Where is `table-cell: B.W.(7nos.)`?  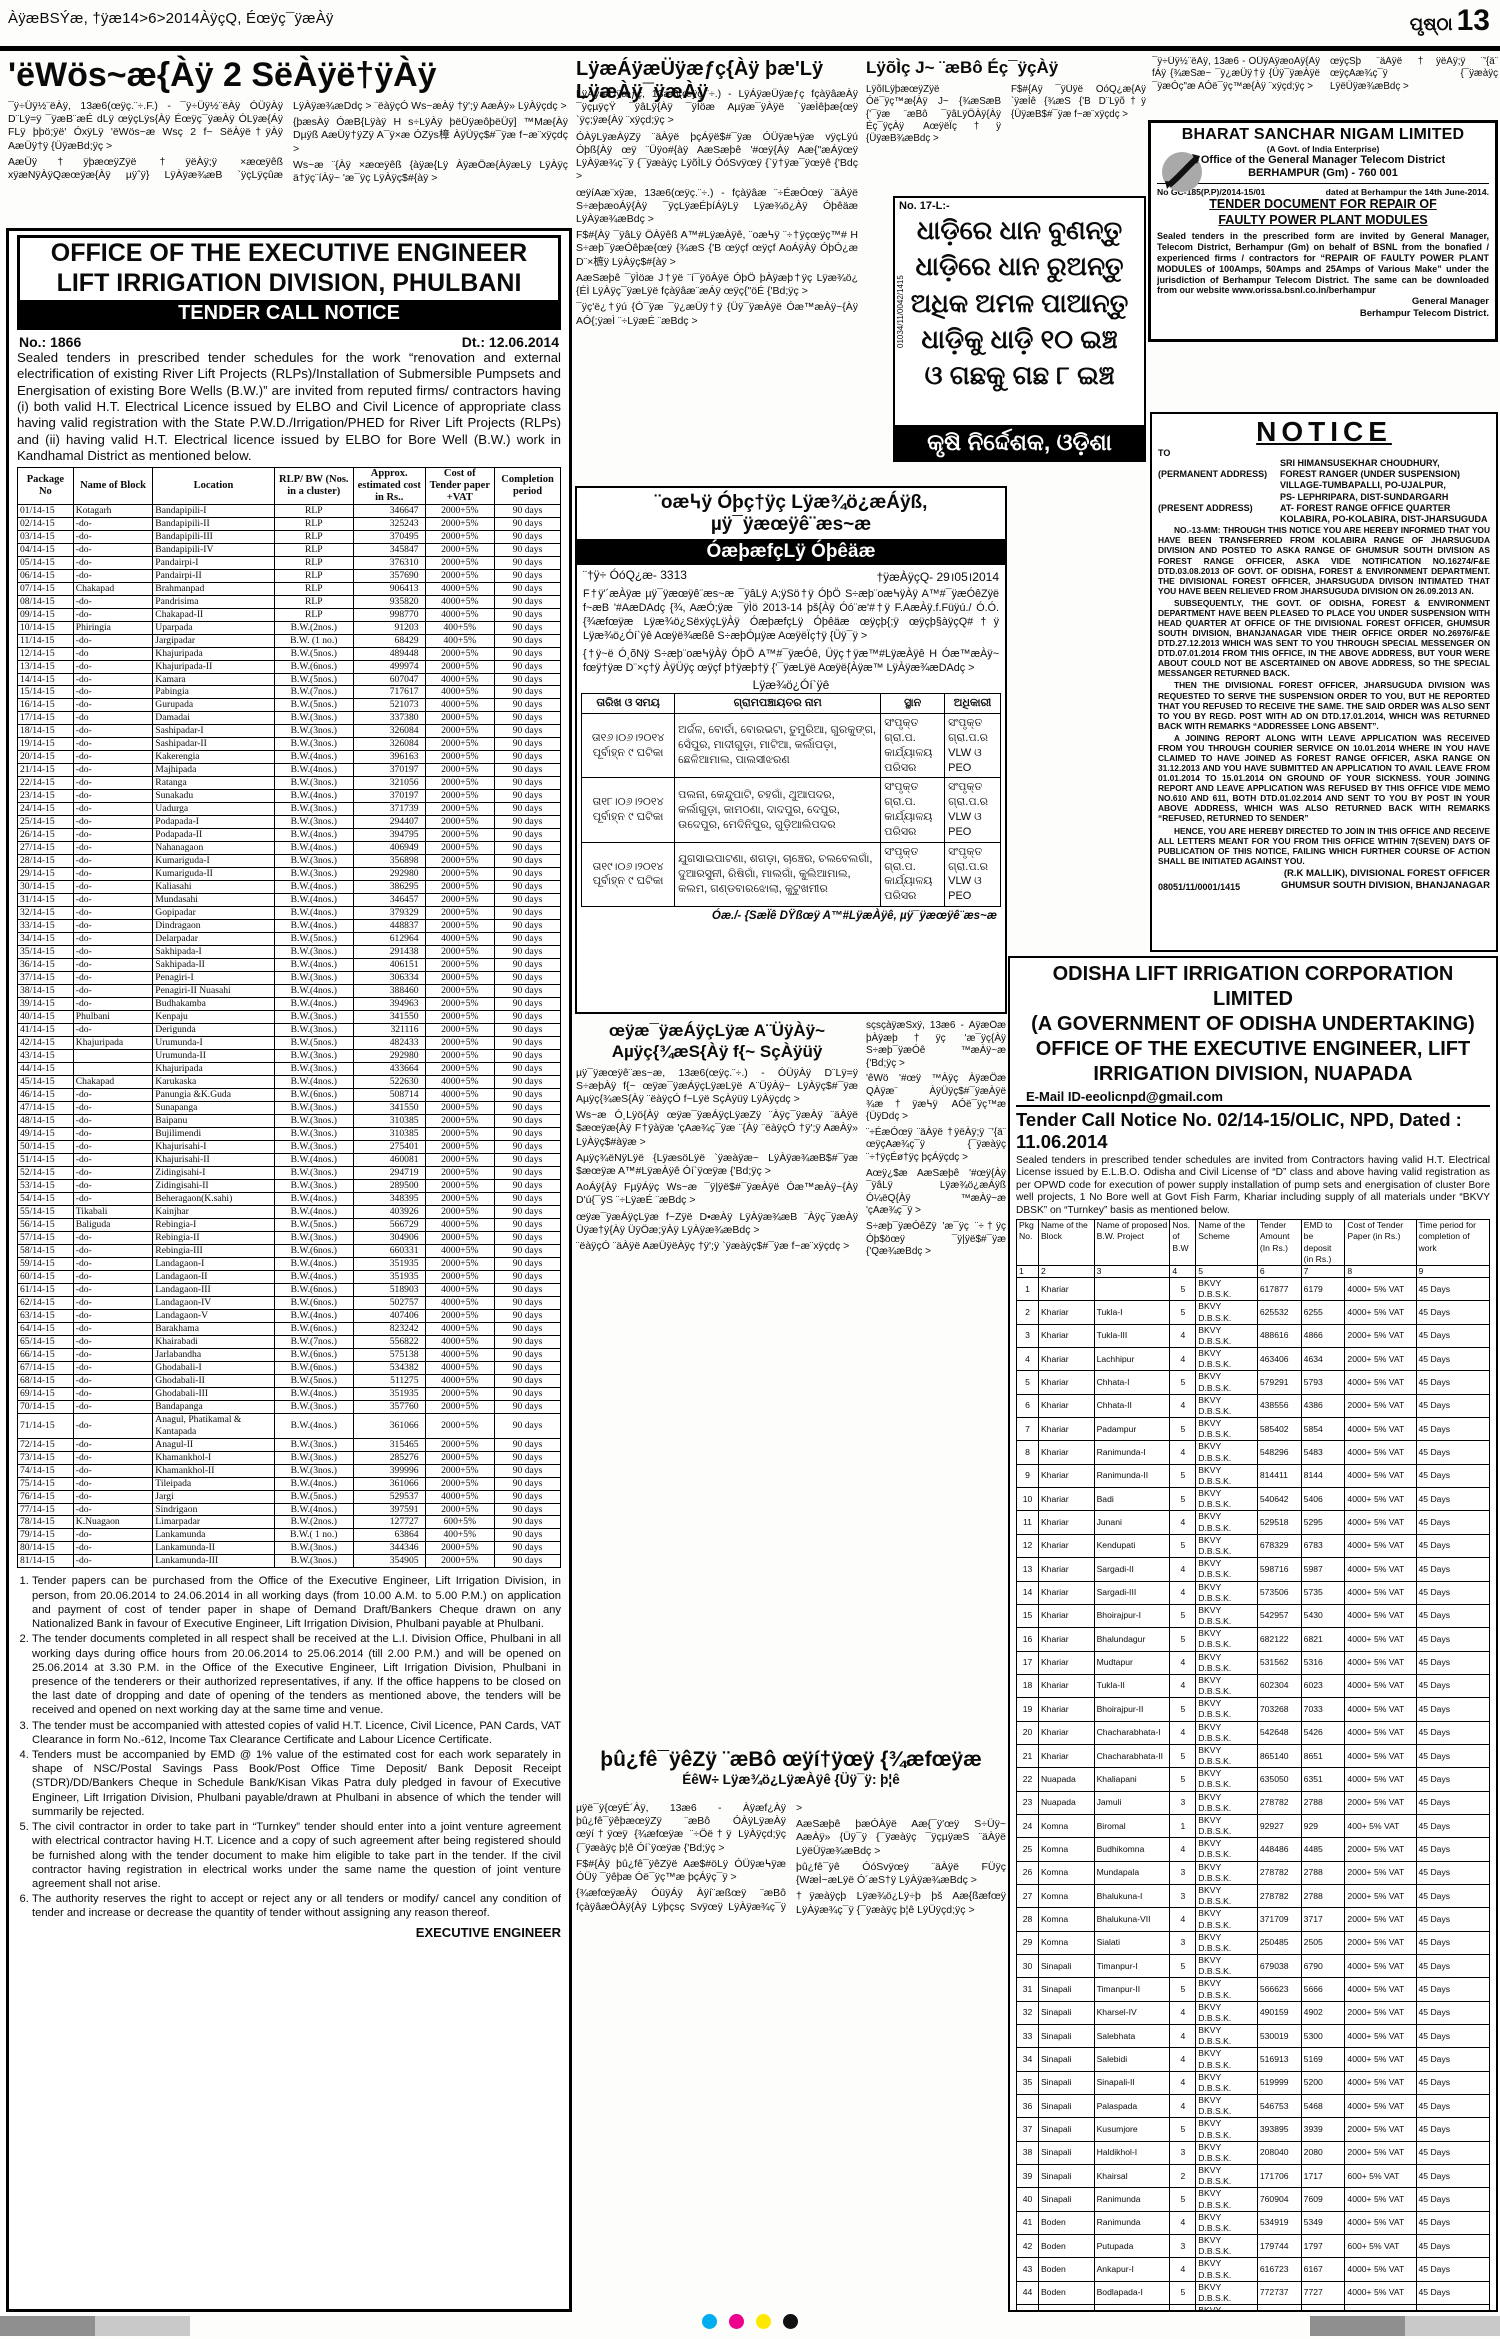 table-cell: B.W.(7nos.) is located at coordinates (313, 1341).